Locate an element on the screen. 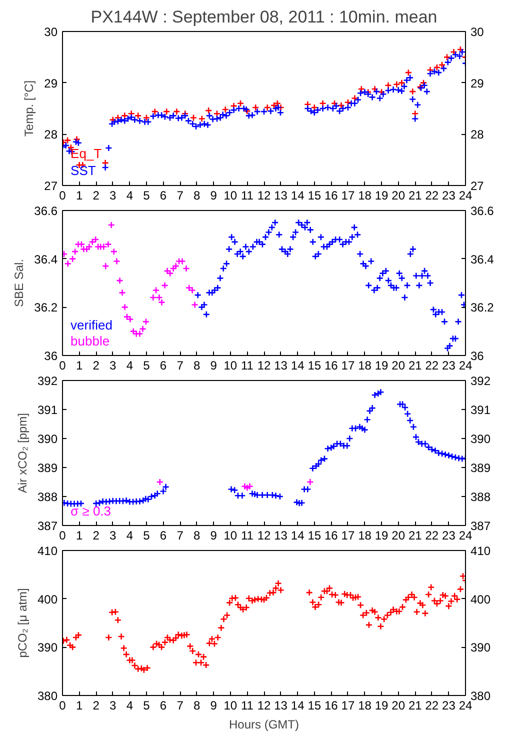  y-tick-label: 380 is located at coordinates (47, 696).